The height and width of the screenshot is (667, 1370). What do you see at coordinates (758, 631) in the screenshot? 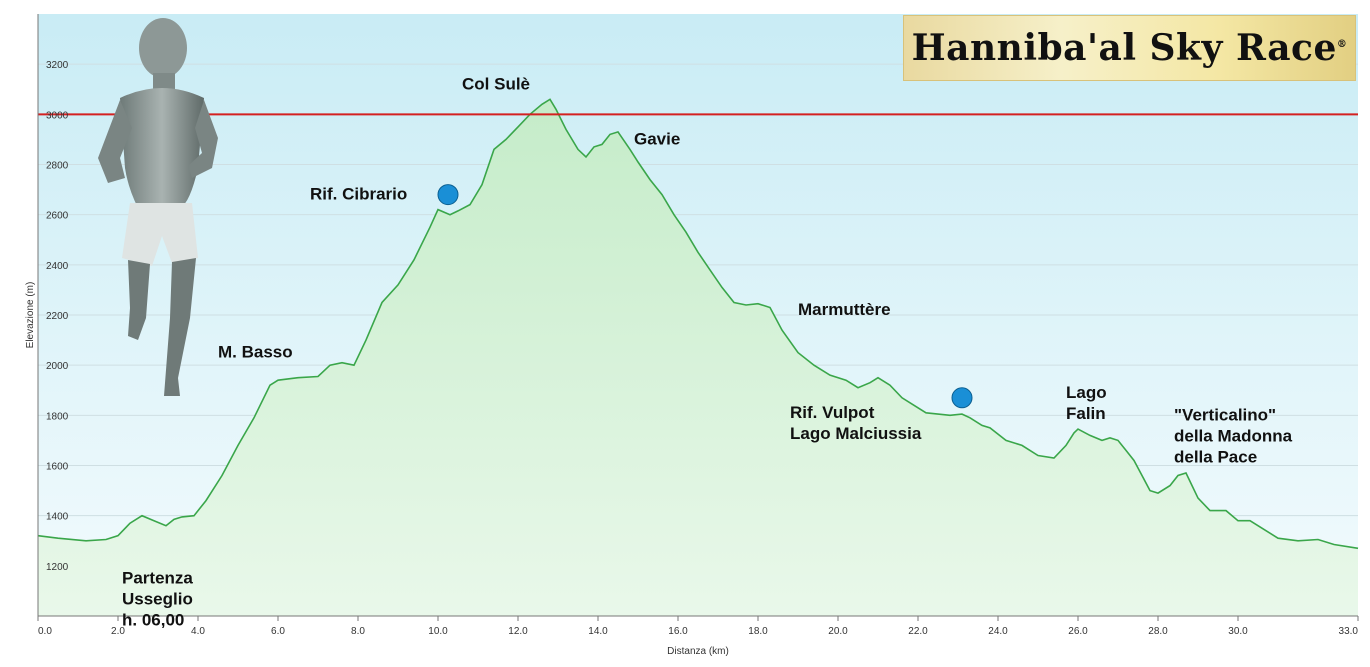
I see `x-tick-label-18: 18.0` at bounding box center [758, 631].